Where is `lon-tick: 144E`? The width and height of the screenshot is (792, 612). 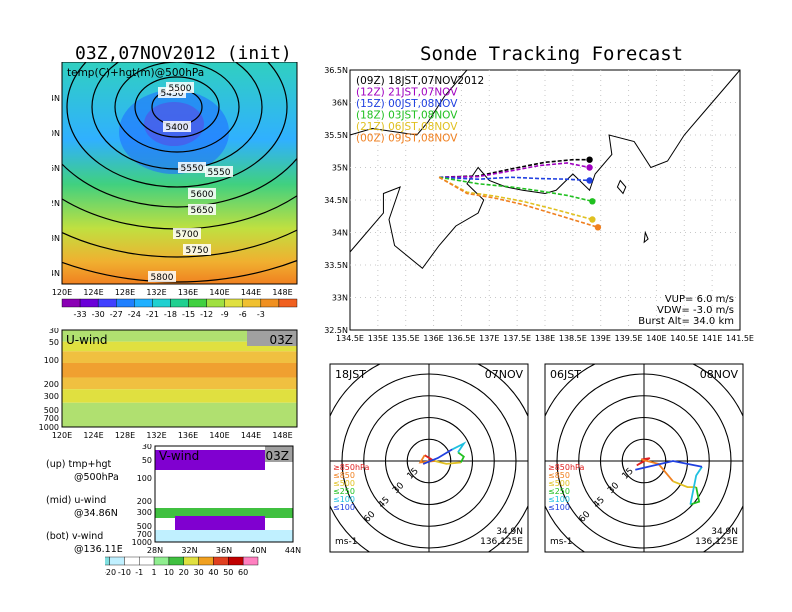
lon-tick: 144E is located at coordinates (251, 292).